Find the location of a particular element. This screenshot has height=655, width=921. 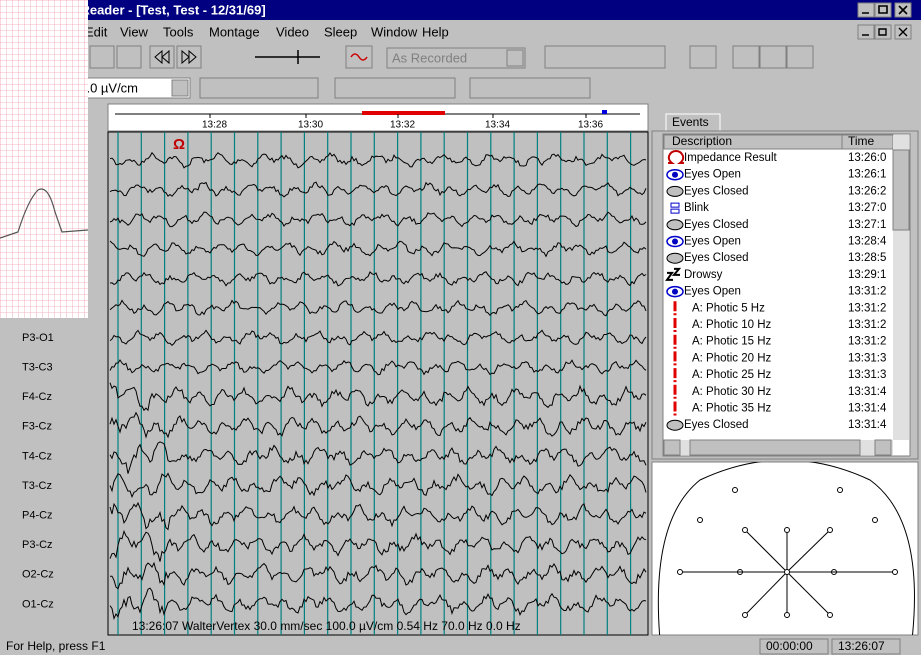

menu-bar: Edit View Tools Montage Video Sleep Window Help is located at coordinates (267, 31).